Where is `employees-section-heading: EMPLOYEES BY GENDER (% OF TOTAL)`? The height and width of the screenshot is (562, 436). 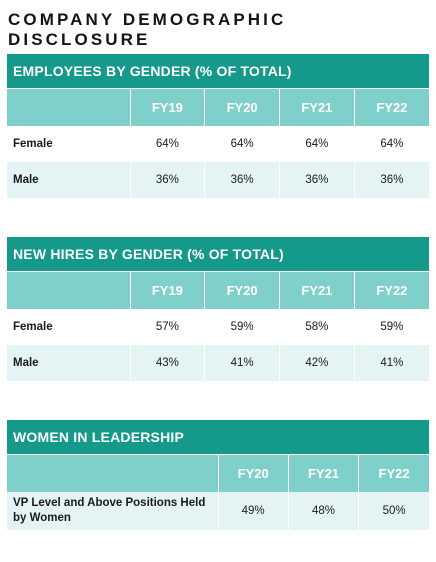
employees-section-heading: EMPLOYEES BY GENDER (% OF TOTAL) is located at coordinates (218, 71).